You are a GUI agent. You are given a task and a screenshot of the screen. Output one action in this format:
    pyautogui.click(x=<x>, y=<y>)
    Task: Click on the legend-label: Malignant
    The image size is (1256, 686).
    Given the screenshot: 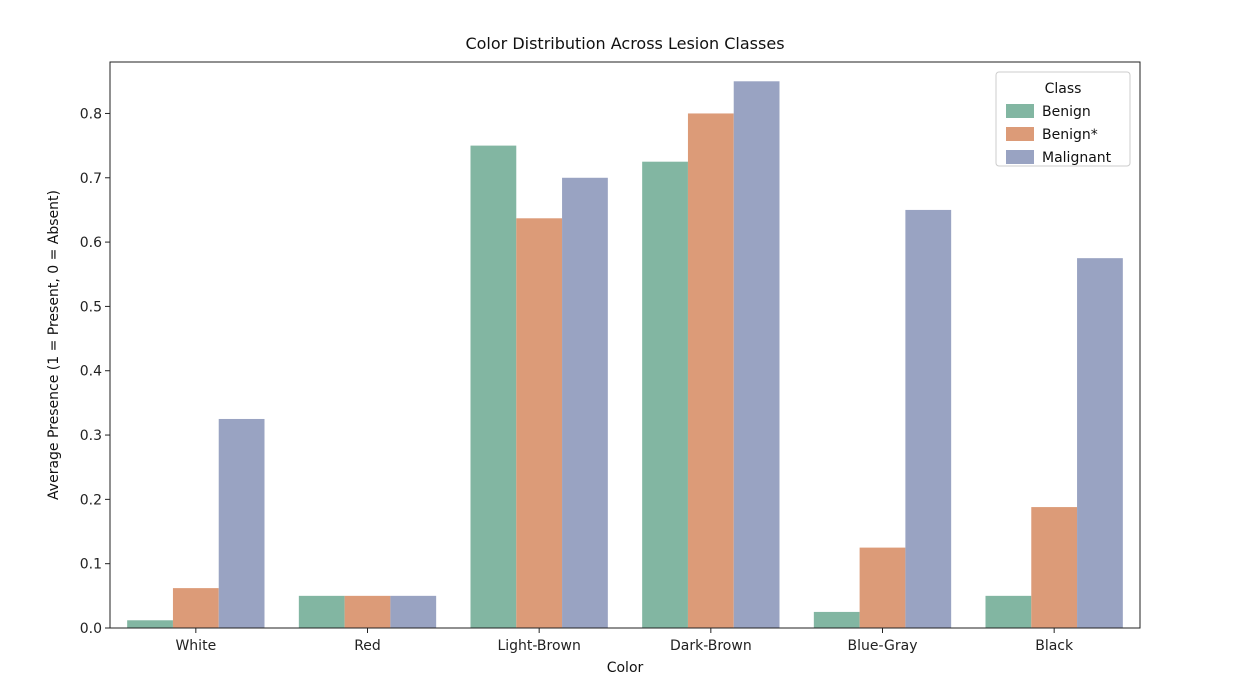 What is the action you would take?
    pyautogui.click(x=1077, y=158)
    